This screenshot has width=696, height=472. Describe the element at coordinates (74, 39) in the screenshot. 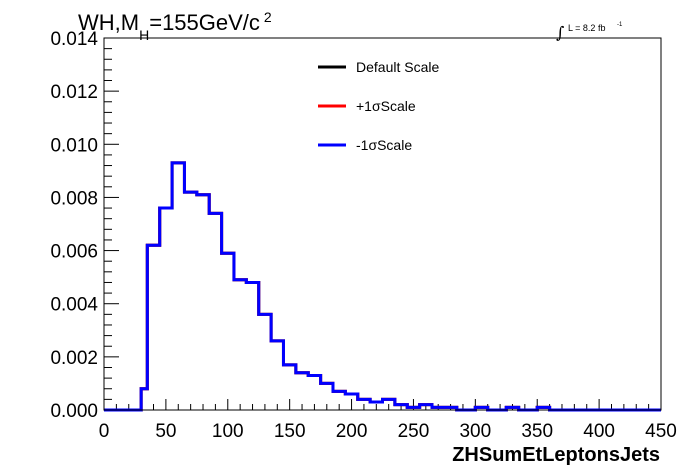

I see `y-tick-label: 0.014` at that location.